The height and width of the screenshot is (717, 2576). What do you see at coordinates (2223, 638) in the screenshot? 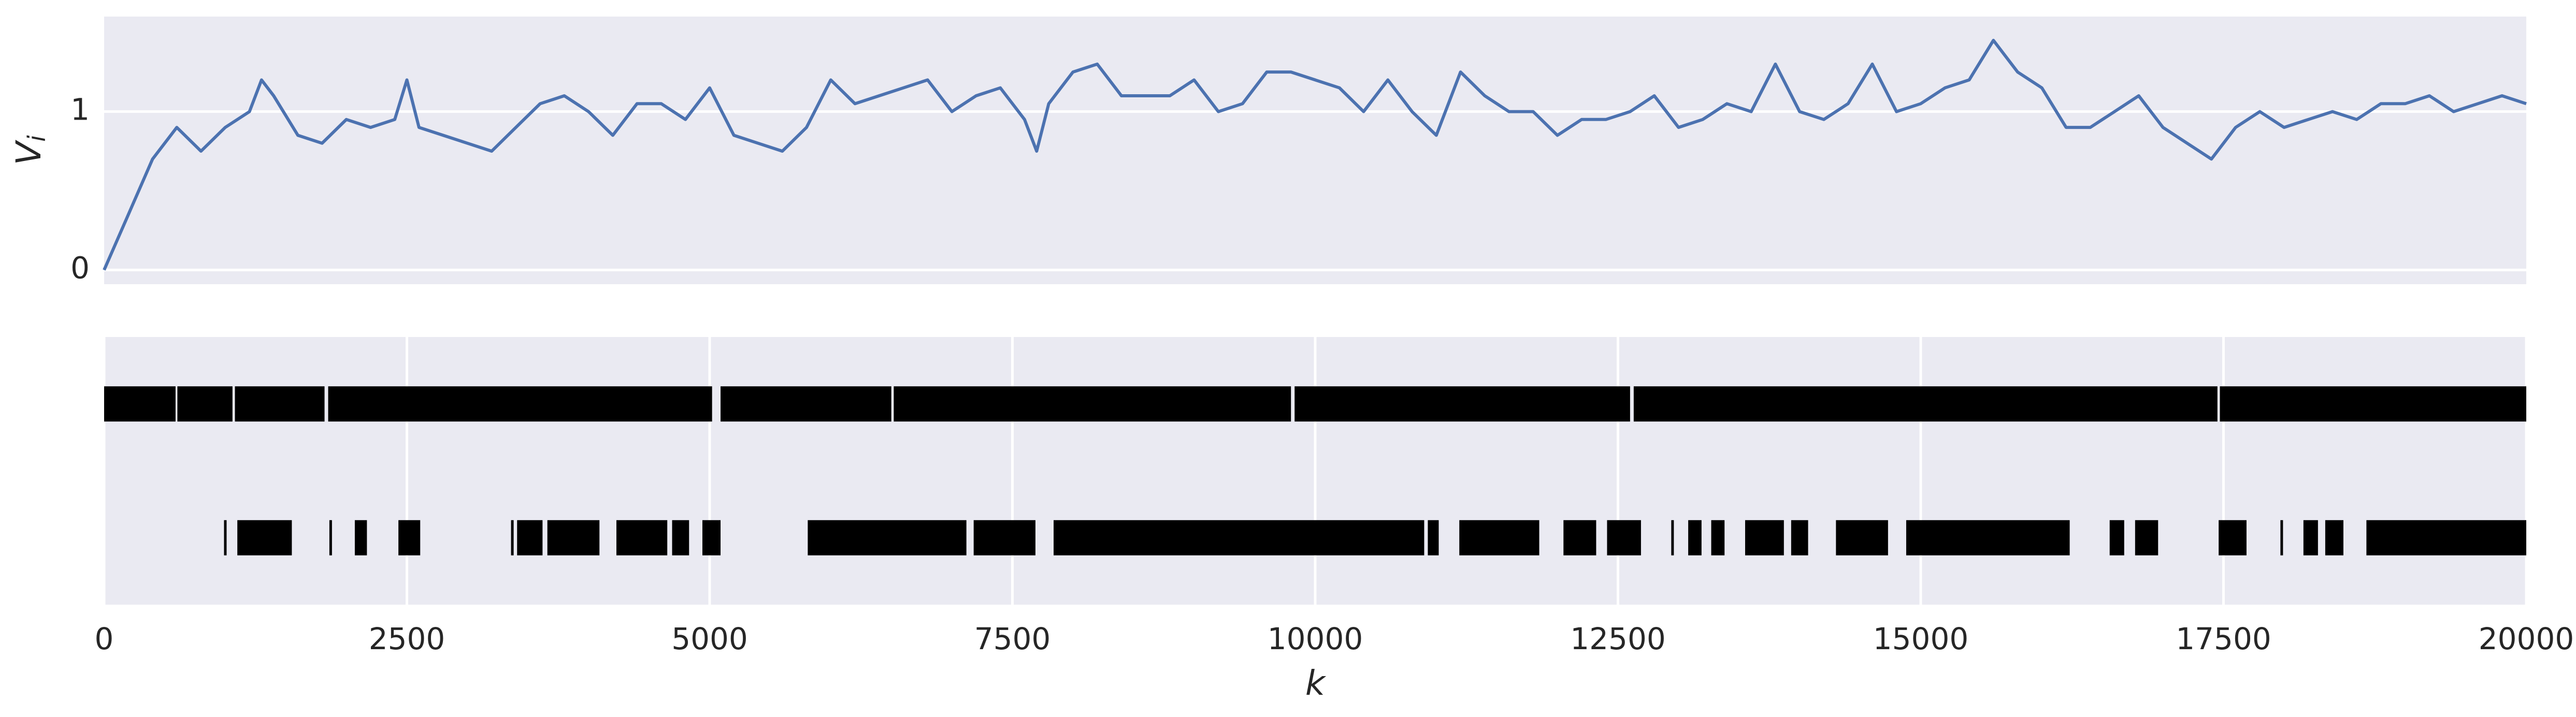
I see `x-tick-label: 17500` at bounding box center [2223, 638].